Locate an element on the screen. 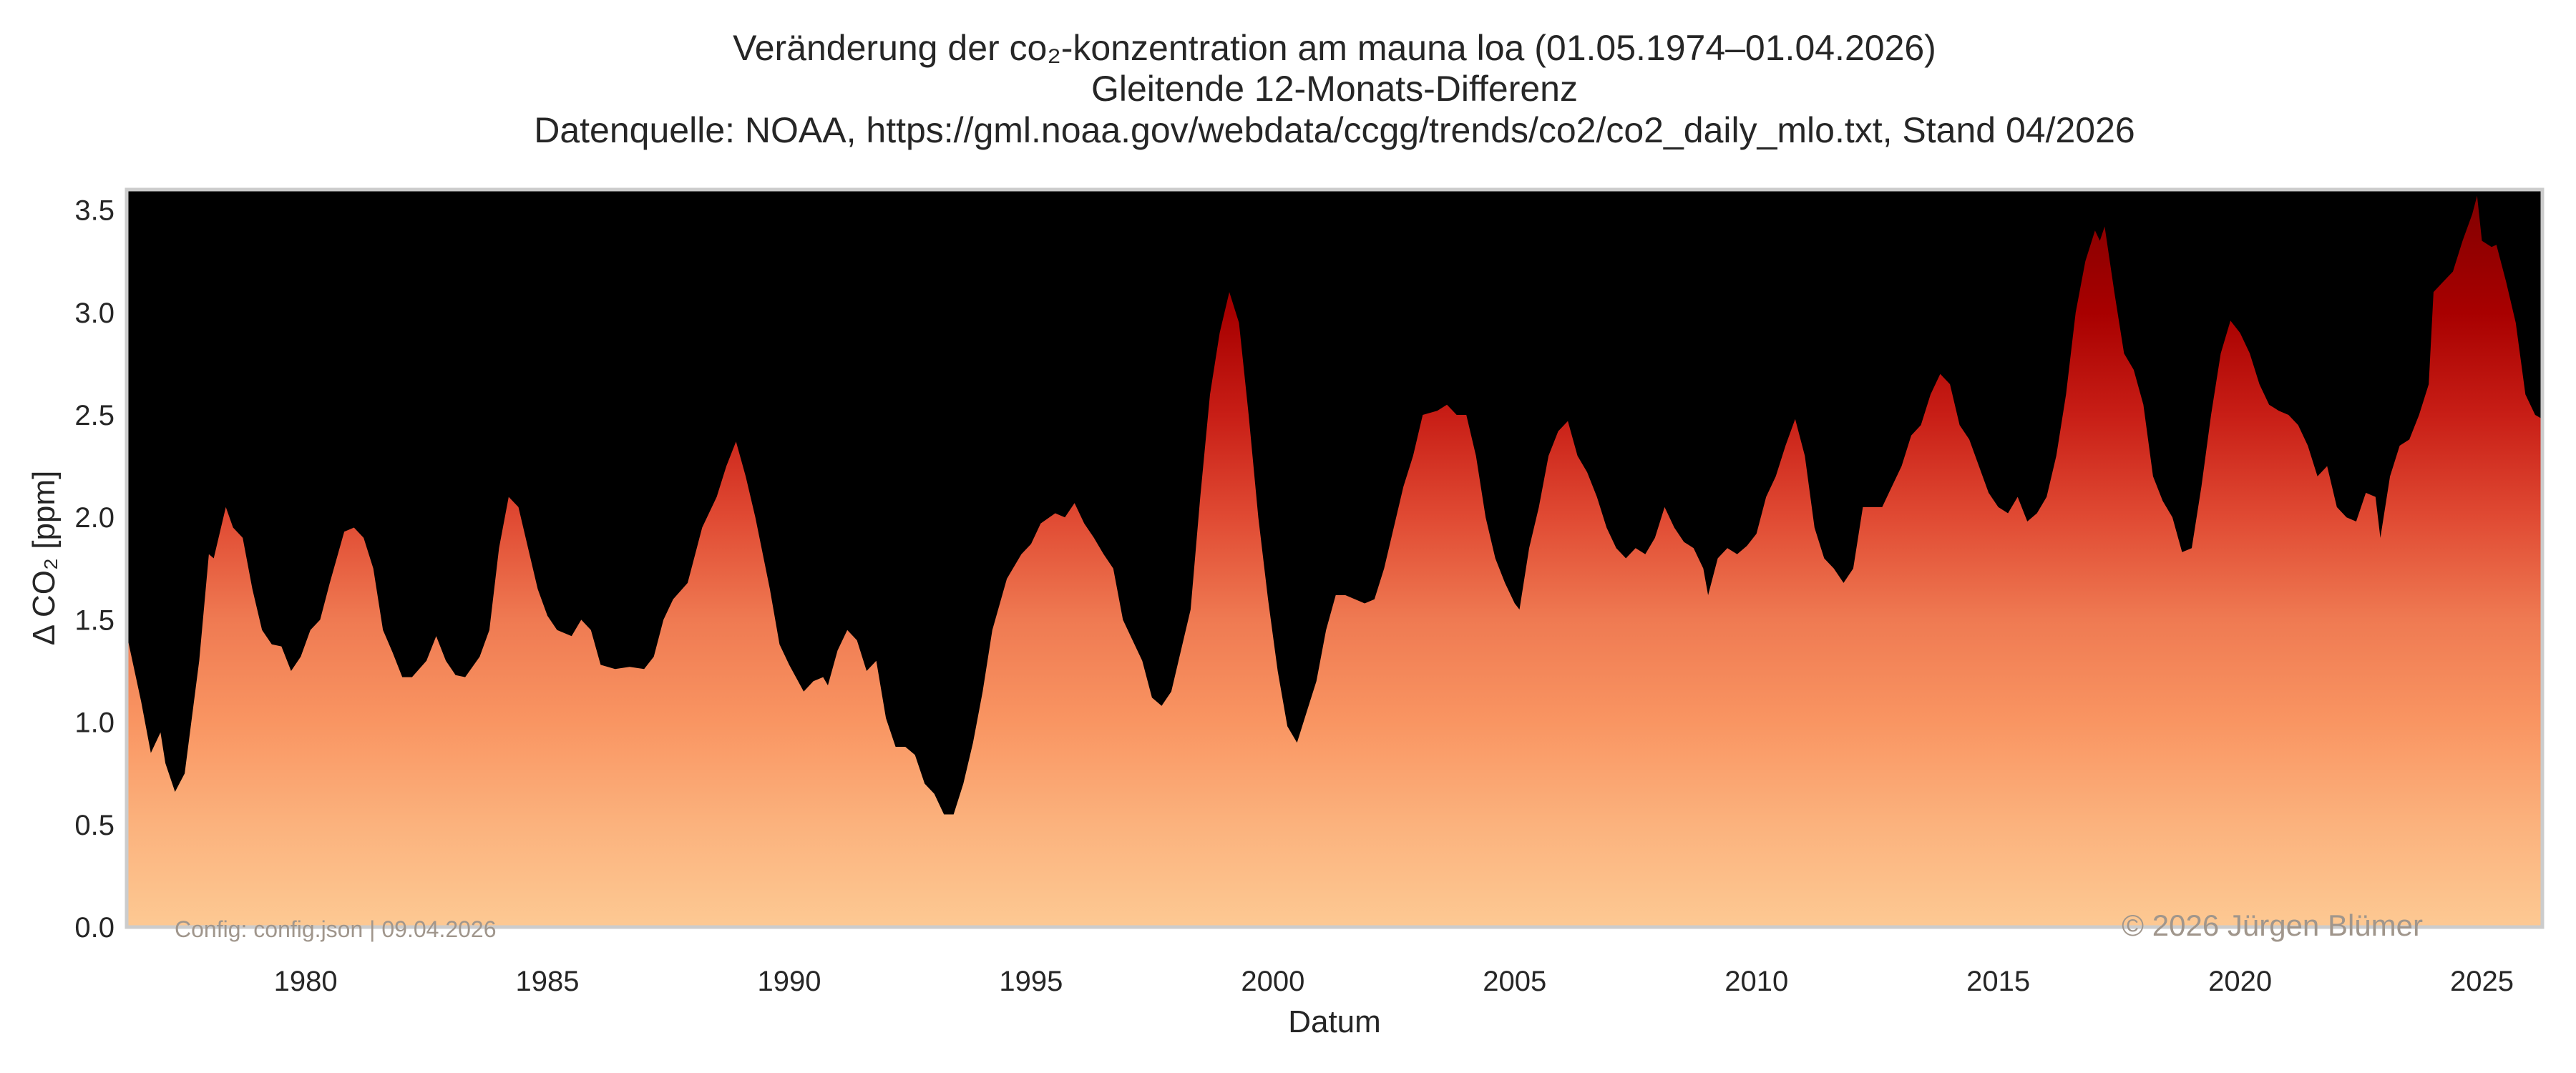 This screenshot has width=2576, height=1073. x-tick-label: 1980 is located at coordinates (306, 981).